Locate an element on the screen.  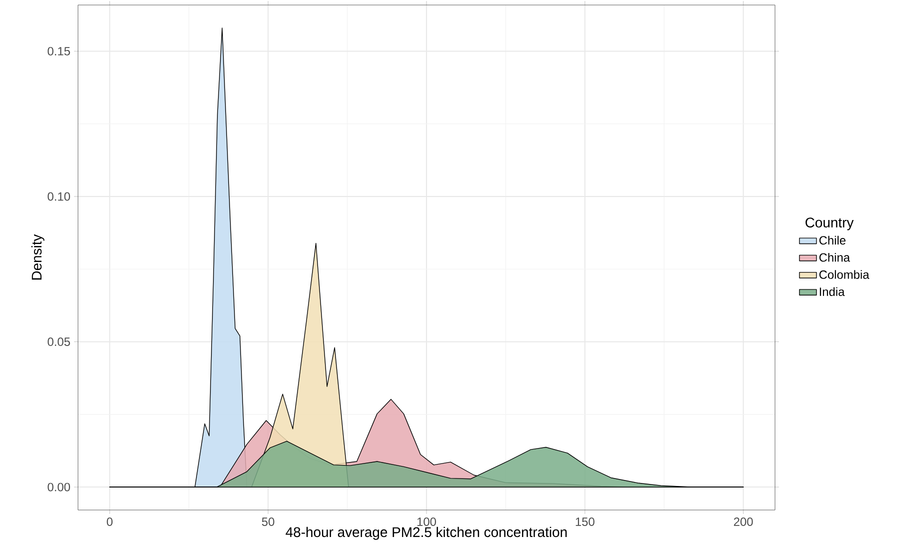
legend-label: China is located at coordinates (834, 257).